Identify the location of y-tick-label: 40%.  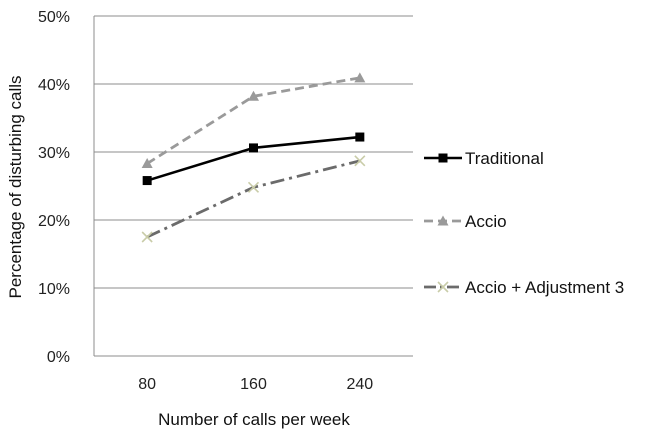
(54, 85).